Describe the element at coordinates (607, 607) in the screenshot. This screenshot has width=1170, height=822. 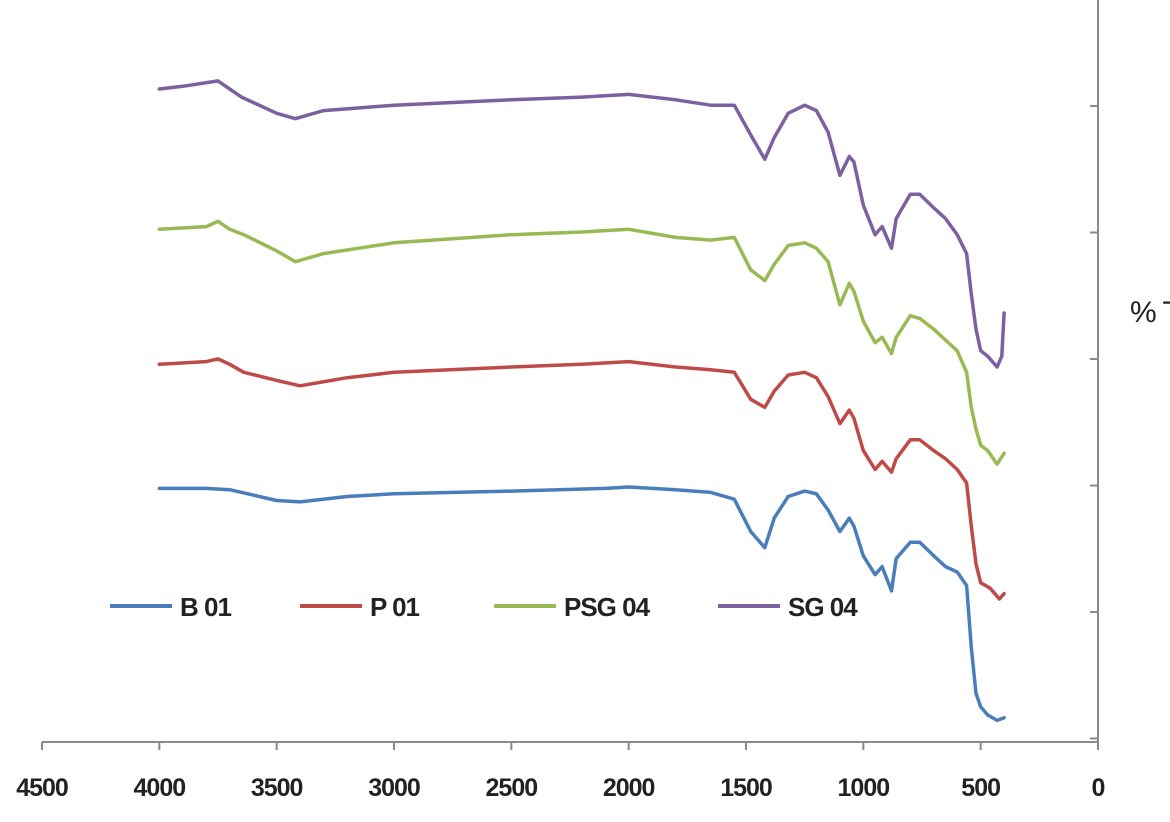
I see `legend-label: PSG 04` at that location.